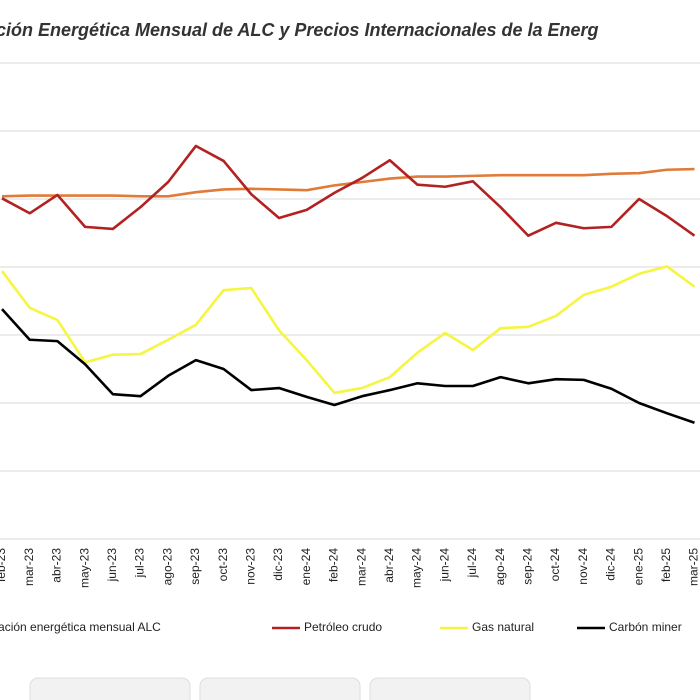  Describe the element at coordinates (57, 565) in the screenshot. I see `x-tick-label: abr-23` at that location.